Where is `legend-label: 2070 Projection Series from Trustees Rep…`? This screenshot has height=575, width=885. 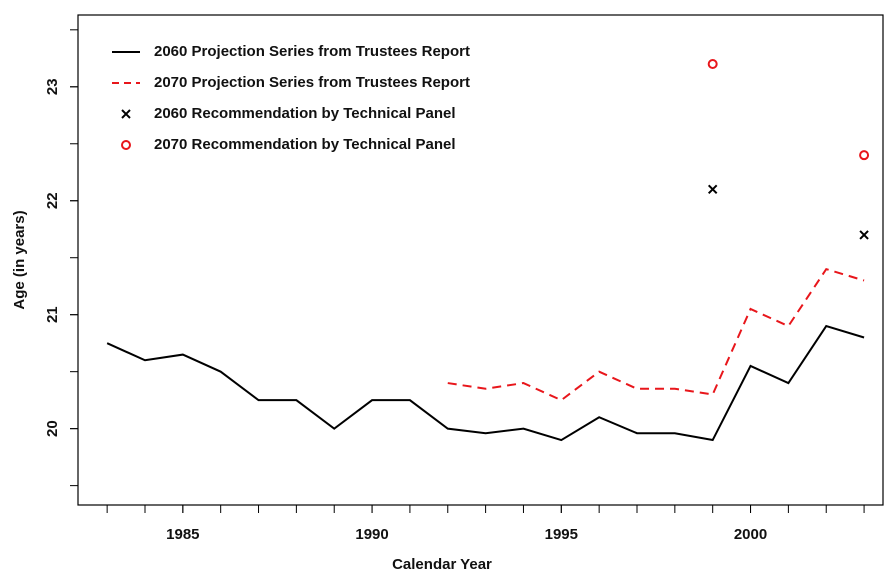
legend-label: 2070 Projection Series from Trustees Rep… is located at coordinates (312, 82).